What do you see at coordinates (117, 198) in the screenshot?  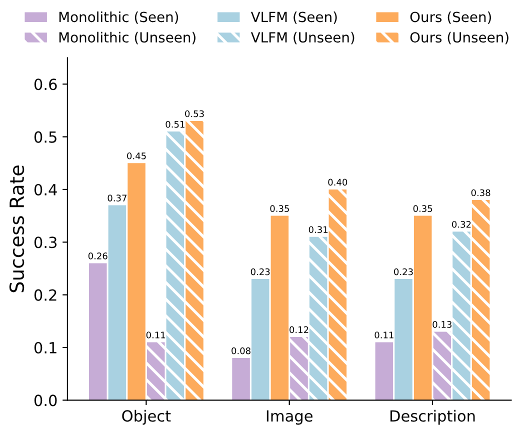 I see `data-label: 0.37` at bounding box center [117, 198].